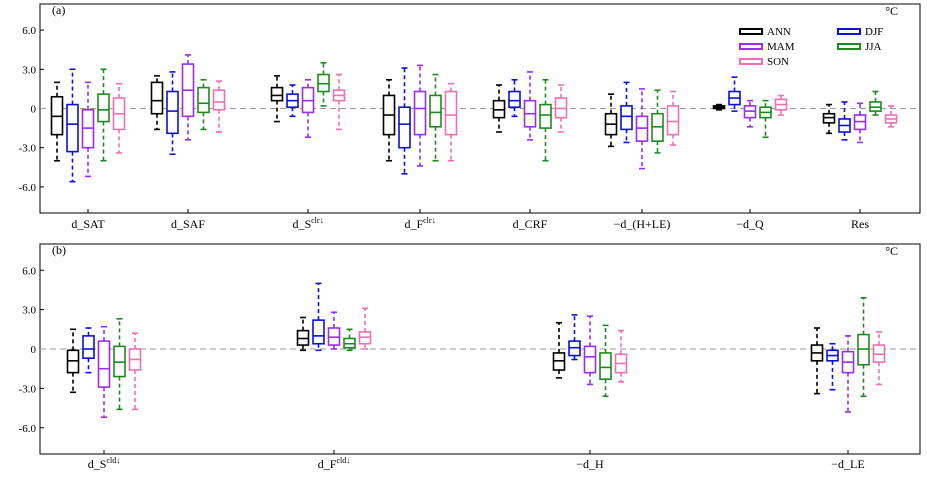 The width and height of the screenshot is (927, 478). What do you see at coordinates (781, 47) in the screenshot?
I see `legend-label: MAM` at bounding box center [781, 47].